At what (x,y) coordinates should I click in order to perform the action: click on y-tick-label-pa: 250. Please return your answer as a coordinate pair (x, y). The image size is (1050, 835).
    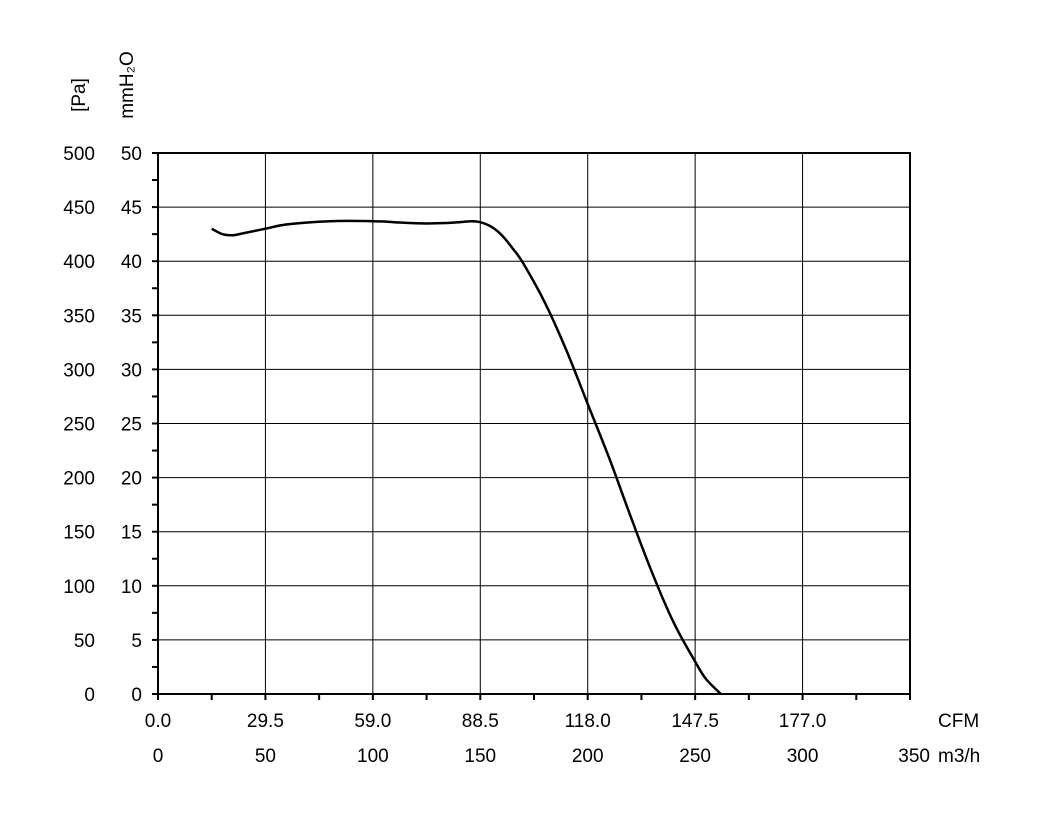
    Looking at the image, I should click on (79, 425).